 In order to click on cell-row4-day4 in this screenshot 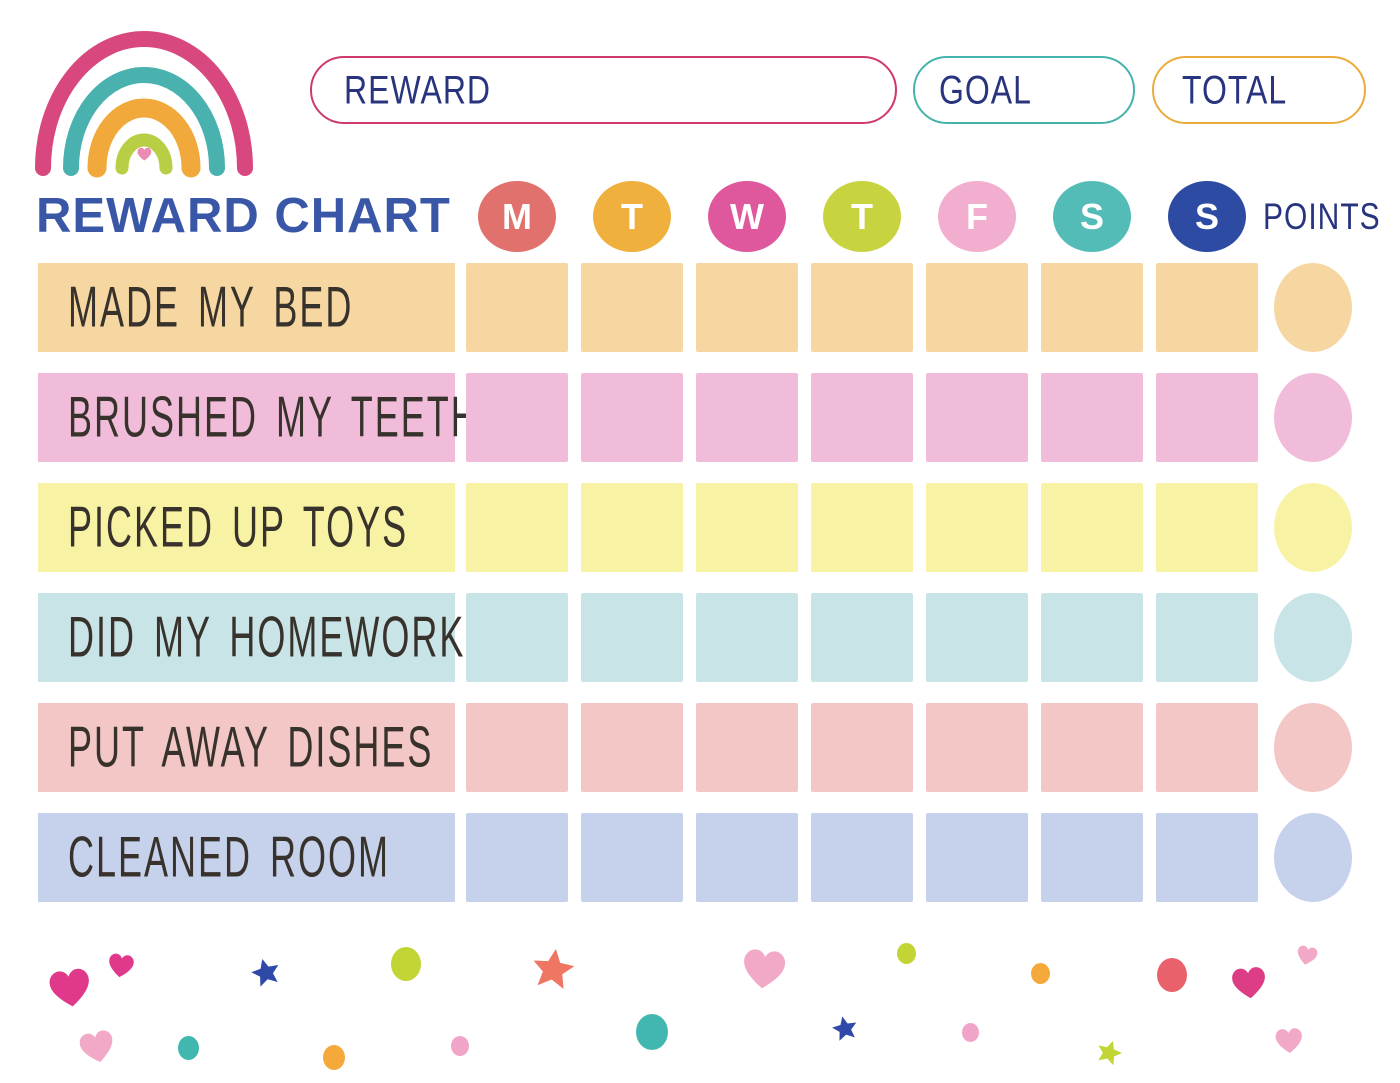, I will do `click(977, 747)`.